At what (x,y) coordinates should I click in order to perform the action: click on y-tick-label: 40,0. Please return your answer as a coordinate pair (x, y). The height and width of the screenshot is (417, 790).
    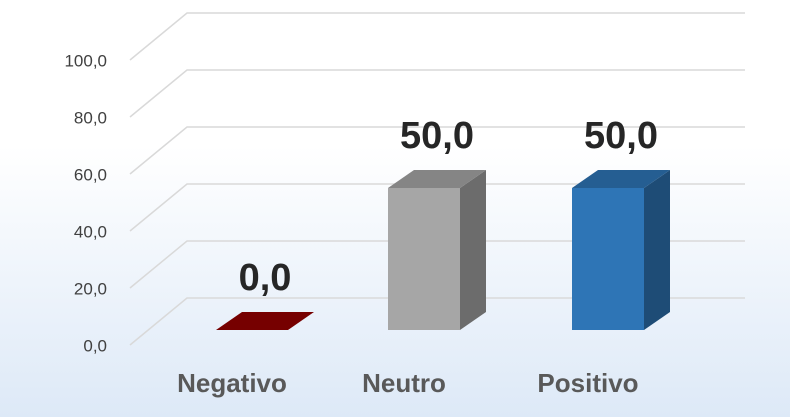
    Looking at the image, I should click on (90, 231).